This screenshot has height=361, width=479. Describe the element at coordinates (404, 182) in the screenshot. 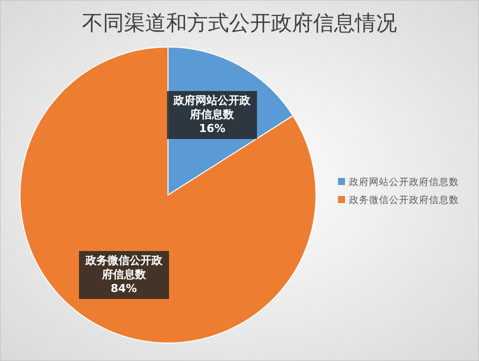

I see `legend-label: 政府网站公开政府信息数` at that location.